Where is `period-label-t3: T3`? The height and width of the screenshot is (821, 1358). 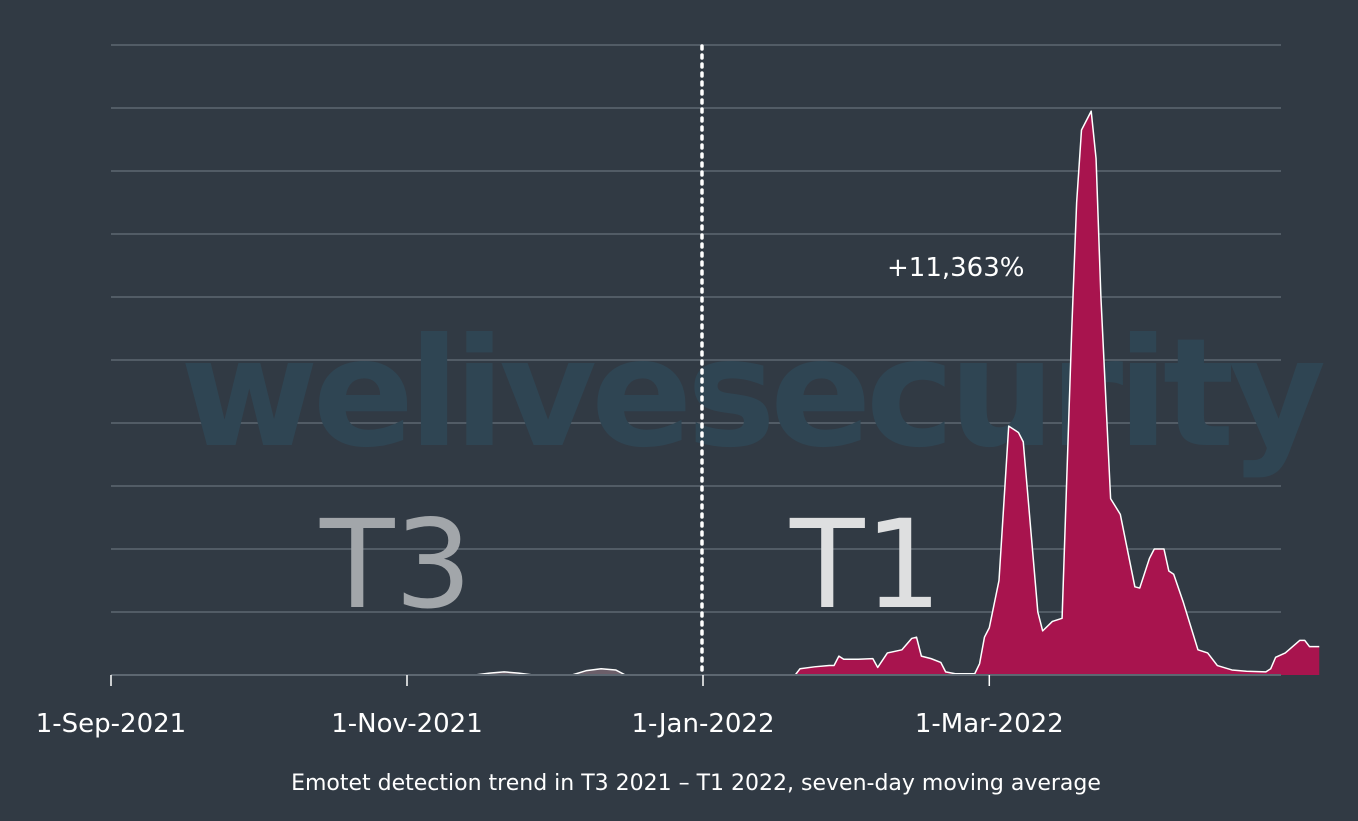
period-label-t3: T3 is located at coordinates (395, 565).